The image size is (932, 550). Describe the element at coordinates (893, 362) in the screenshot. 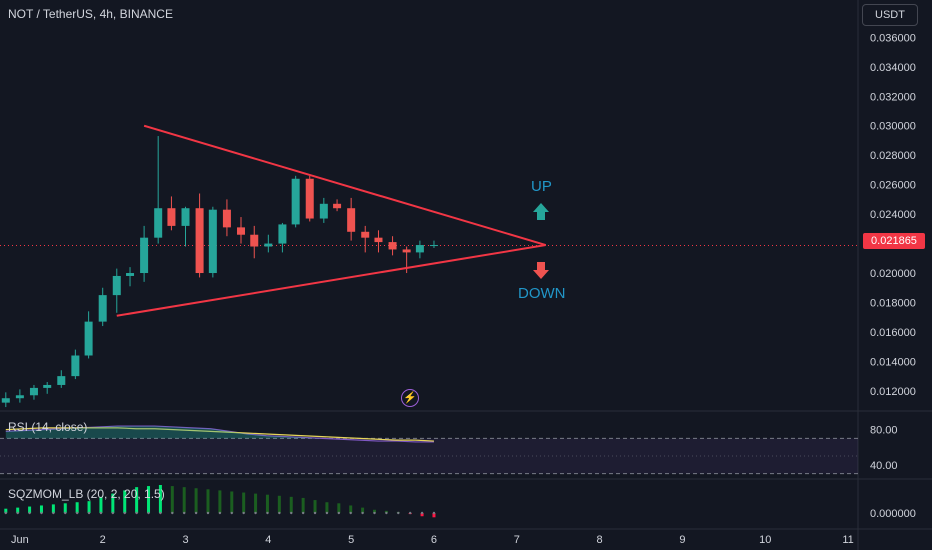

I see `price-tick-label: 0.014000` at that location.